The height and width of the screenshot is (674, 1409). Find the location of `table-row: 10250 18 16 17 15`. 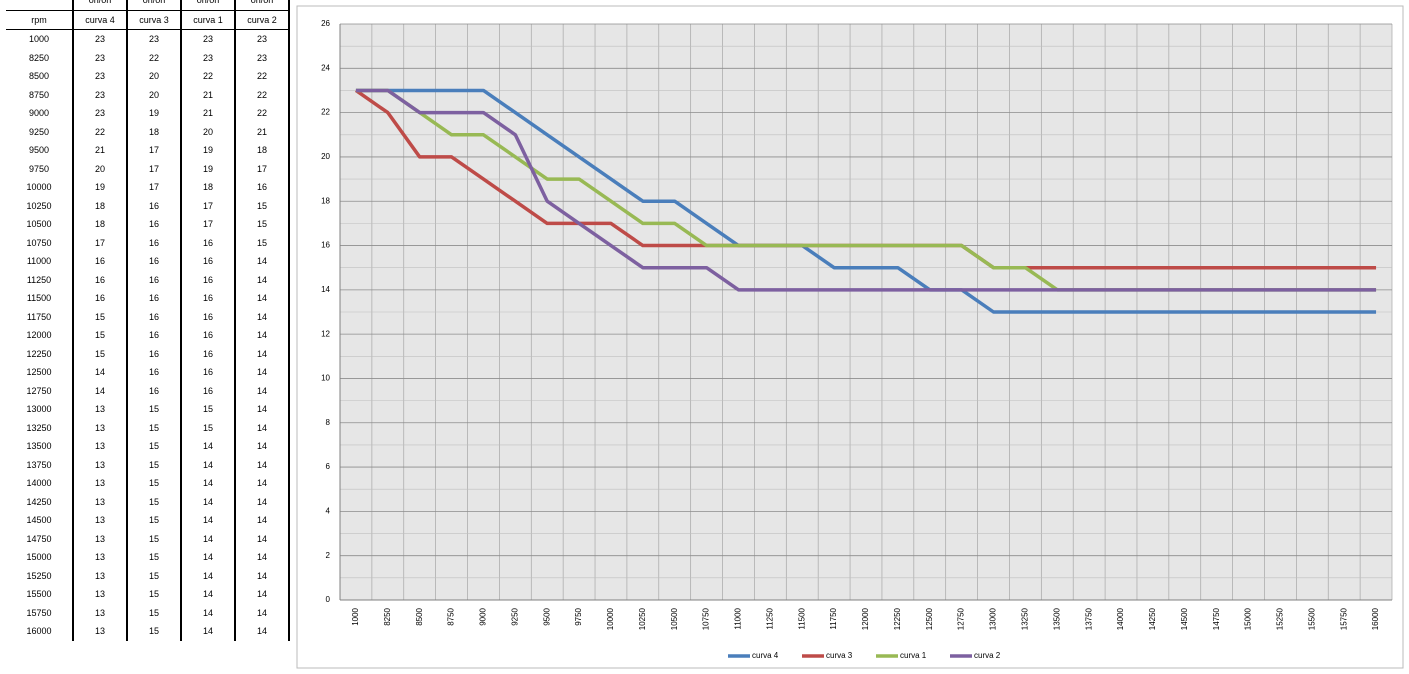

table-row: 10250 18 16 17 15 is located at coordinates (148, 205).